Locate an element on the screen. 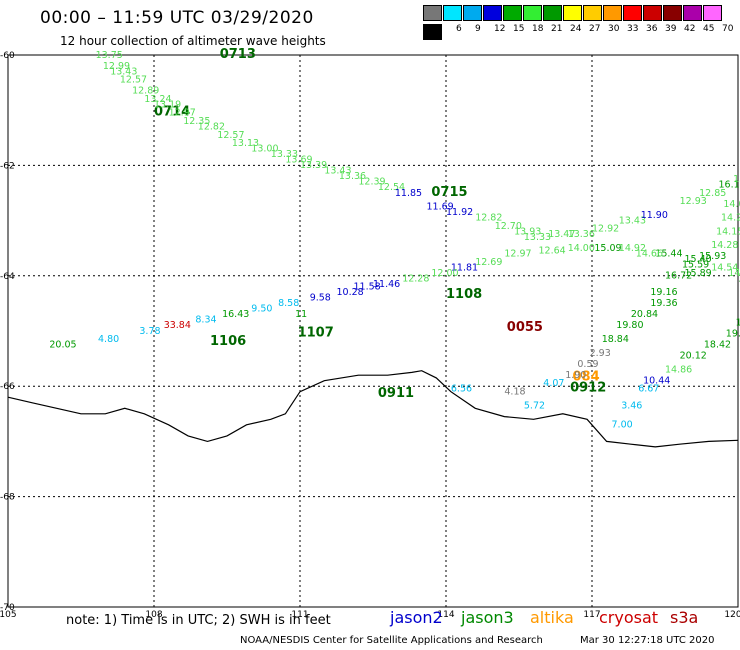 The image size is (740, 650). wave-height-label: 14.46 is located at coordinates (734, 273).